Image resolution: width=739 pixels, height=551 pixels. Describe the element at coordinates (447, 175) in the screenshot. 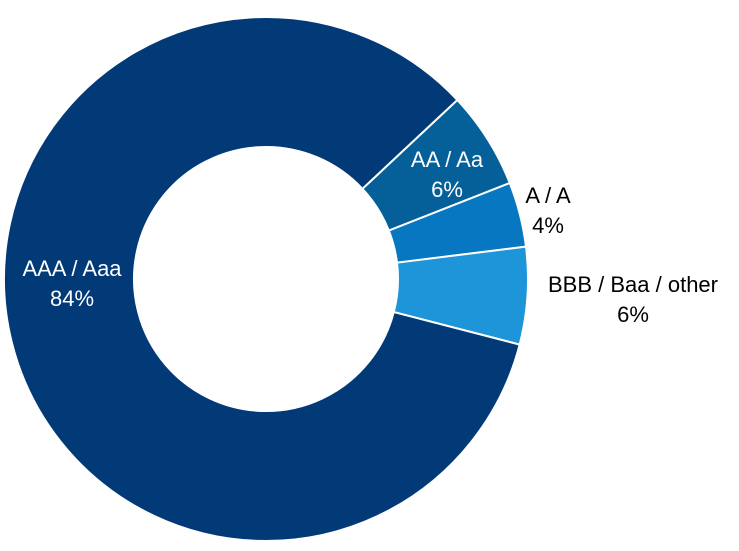

I see `label-aa: AA / Aa 6%` at that location.